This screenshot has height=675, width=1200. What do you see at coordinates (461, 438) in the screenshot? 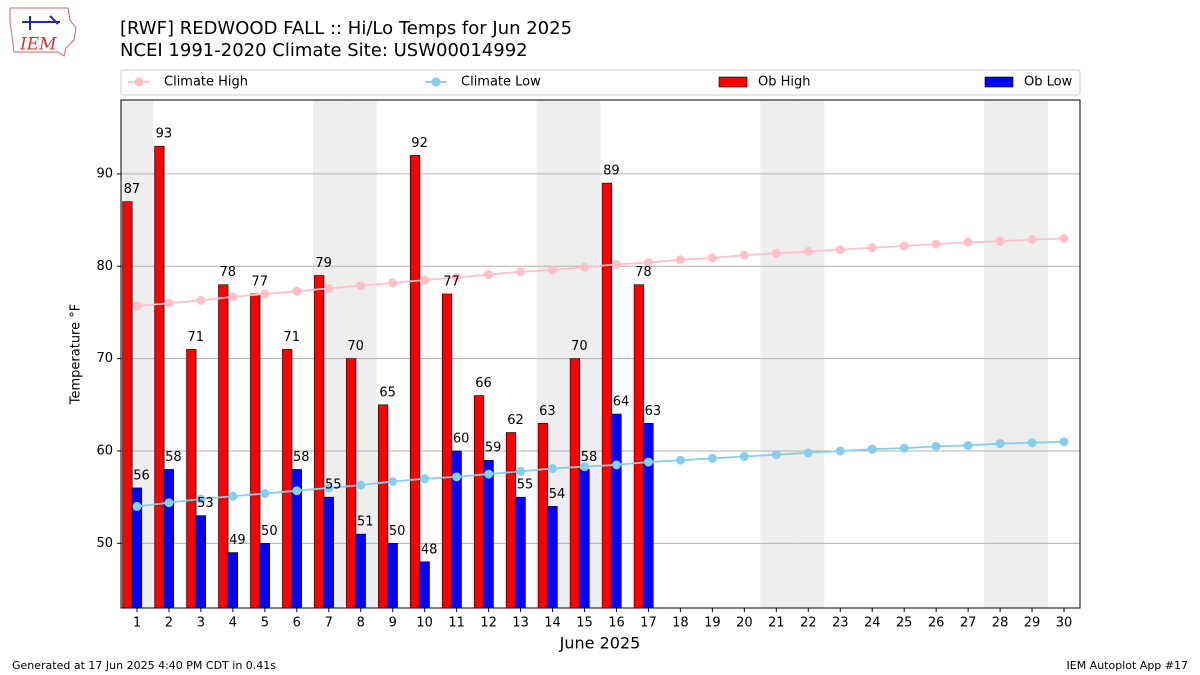
I see `data-label: 60` at bounding box center [461, 438].